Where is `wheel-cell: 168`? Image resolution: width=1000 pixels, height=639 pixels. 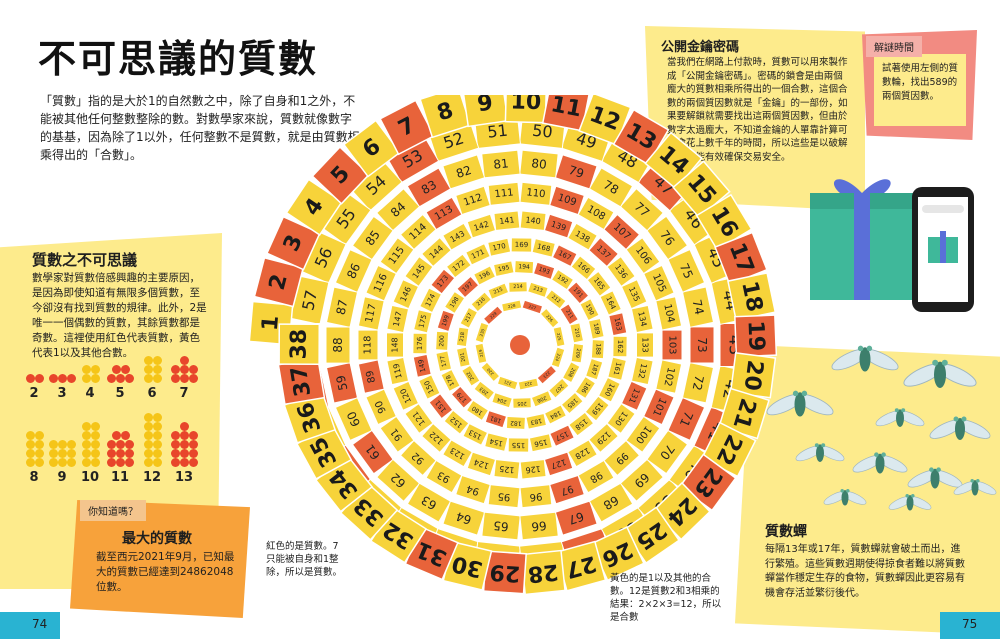 wheel-cell: 168 is located at coordinates (543, 248).